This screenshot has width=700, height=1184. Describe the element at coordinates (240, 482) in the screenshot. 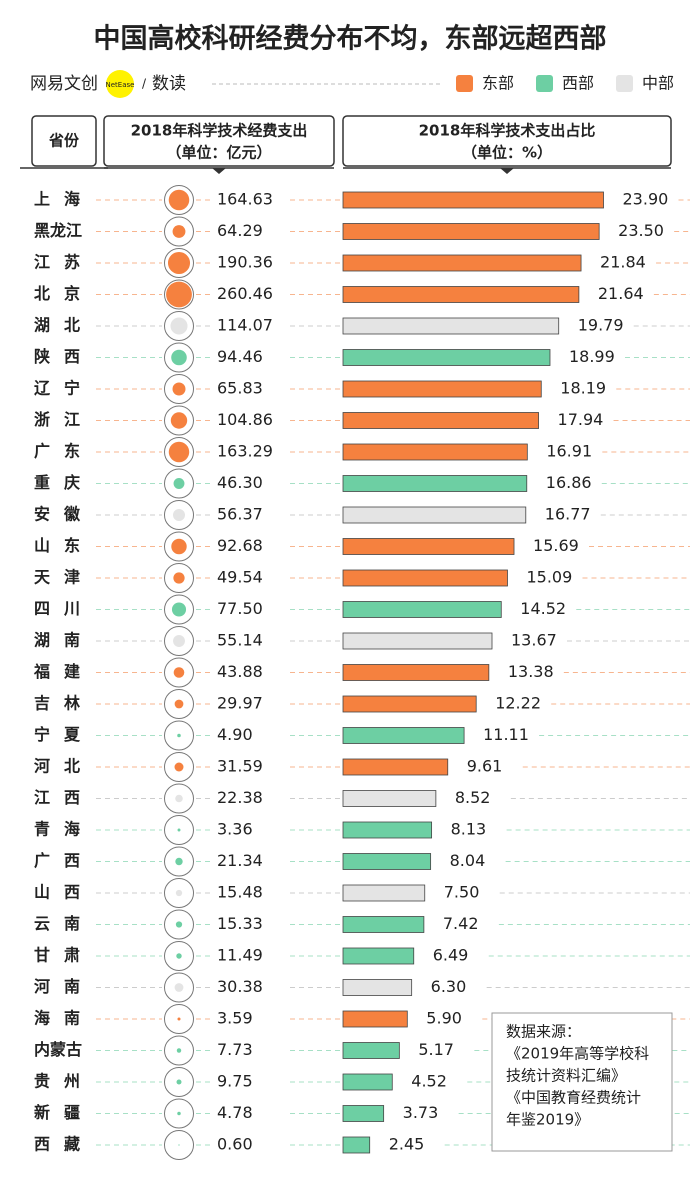

I see `spending-label: 46.30` at that location.